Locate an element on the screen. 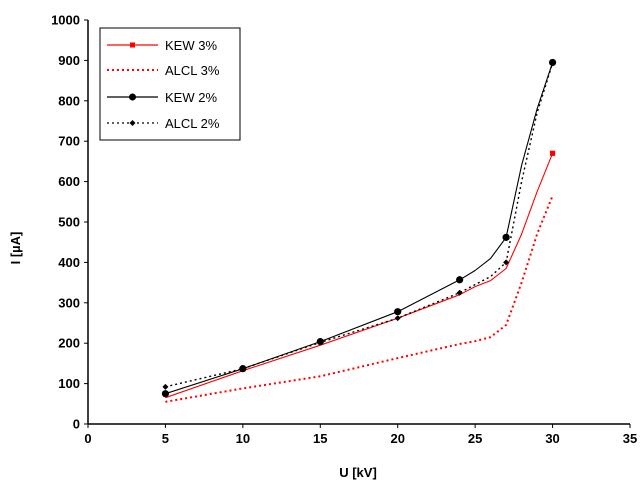 This screenshot has width=641, height=484. legend-label-alcl-3: ALCL 3% is located at coordinates (192, 70).